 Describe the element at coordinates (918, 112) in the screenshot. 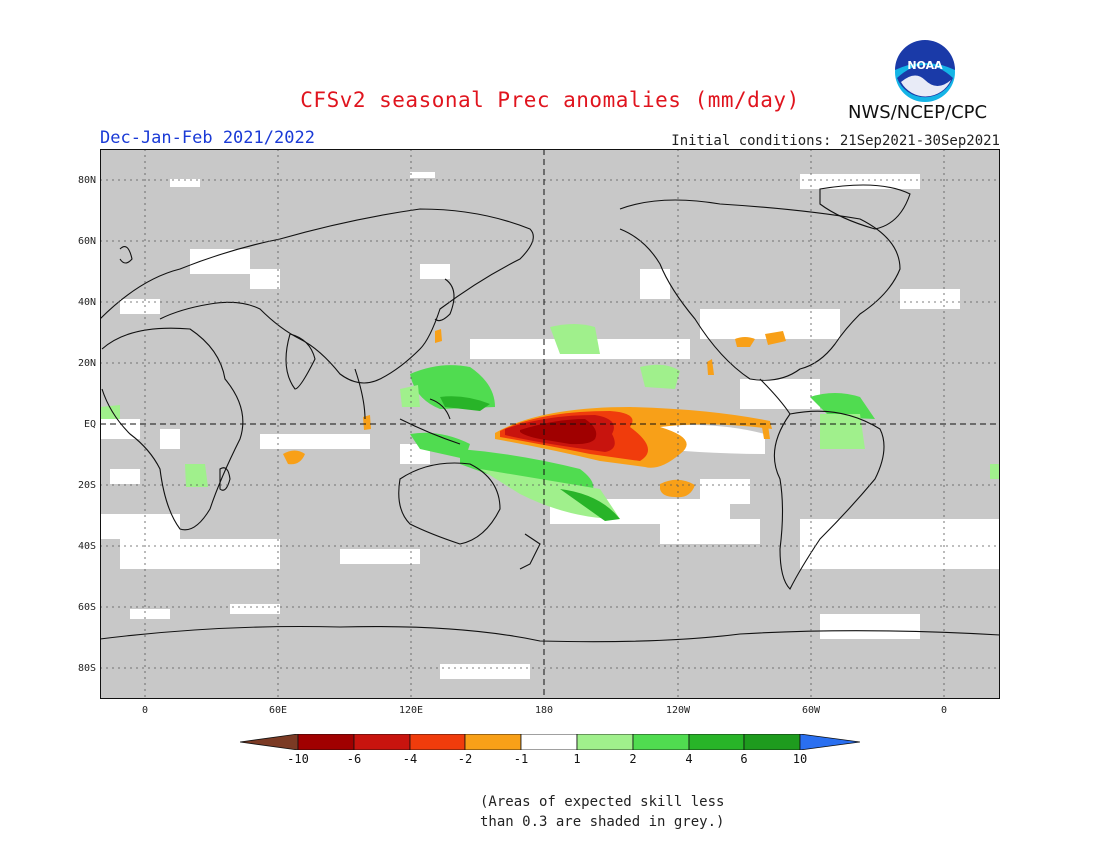

I see `agency-label: NWS/NCEP/CPC` at that location.